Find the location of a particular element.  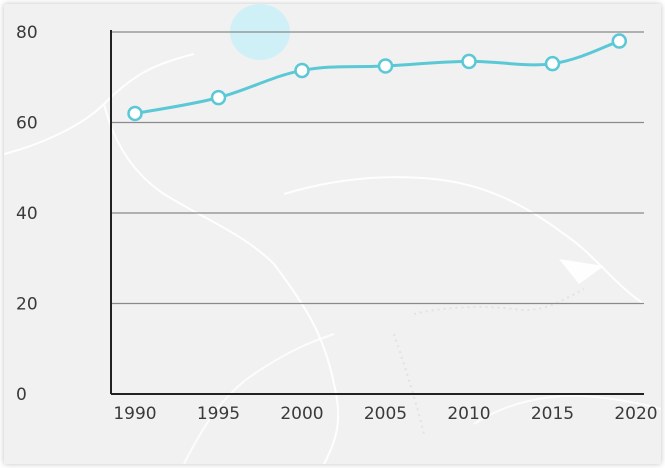

x-tick-label: 2005 is located at coordinates (385, 414).